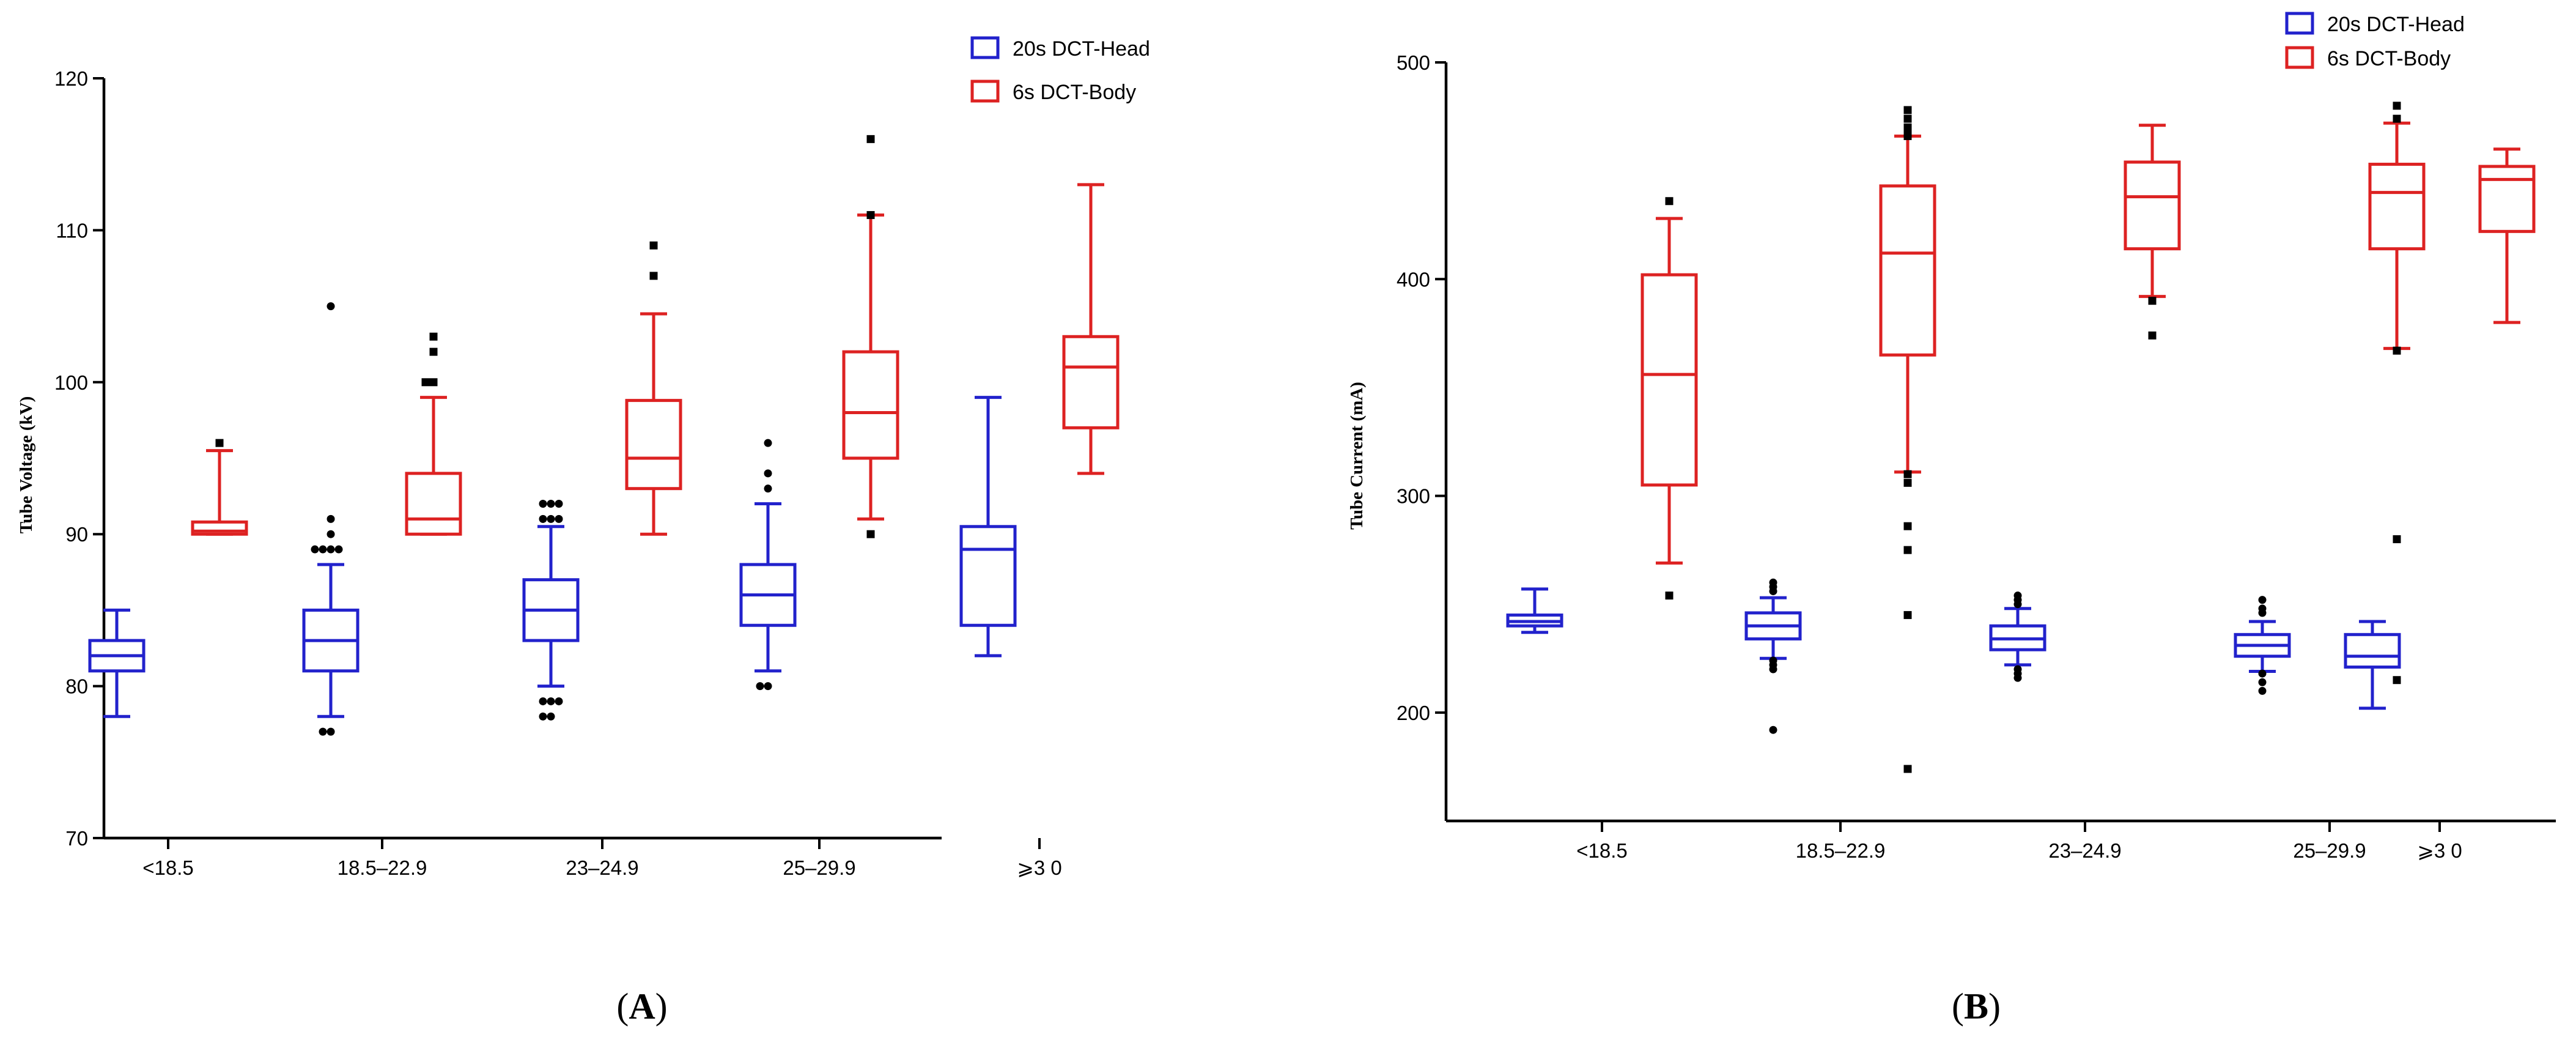 This screenshot has height=1043, width=2576. I want to click on panel-b-legend-swatch-head, so click(2299, 23).